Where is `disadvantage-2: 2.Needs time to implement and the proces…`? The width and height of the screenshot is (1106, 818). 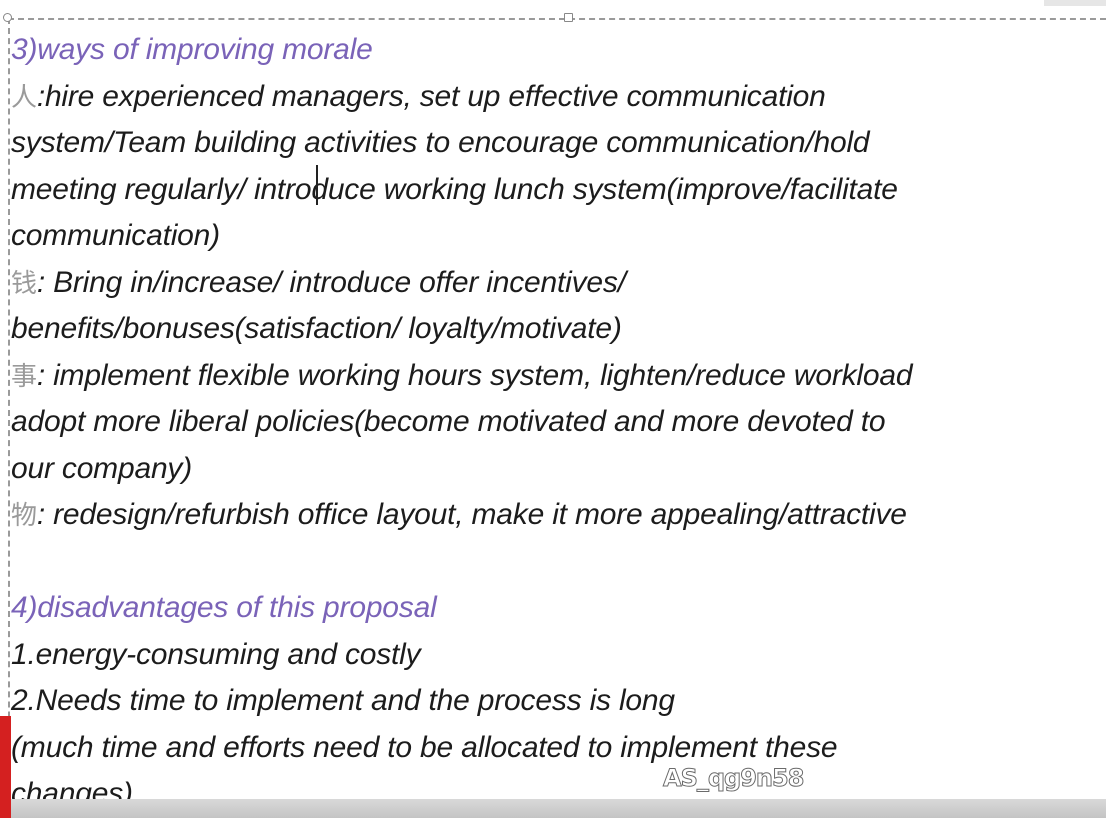 disadvantage-2: 2.Needs time to implement and the proces… is located at coordinates (343, 700).